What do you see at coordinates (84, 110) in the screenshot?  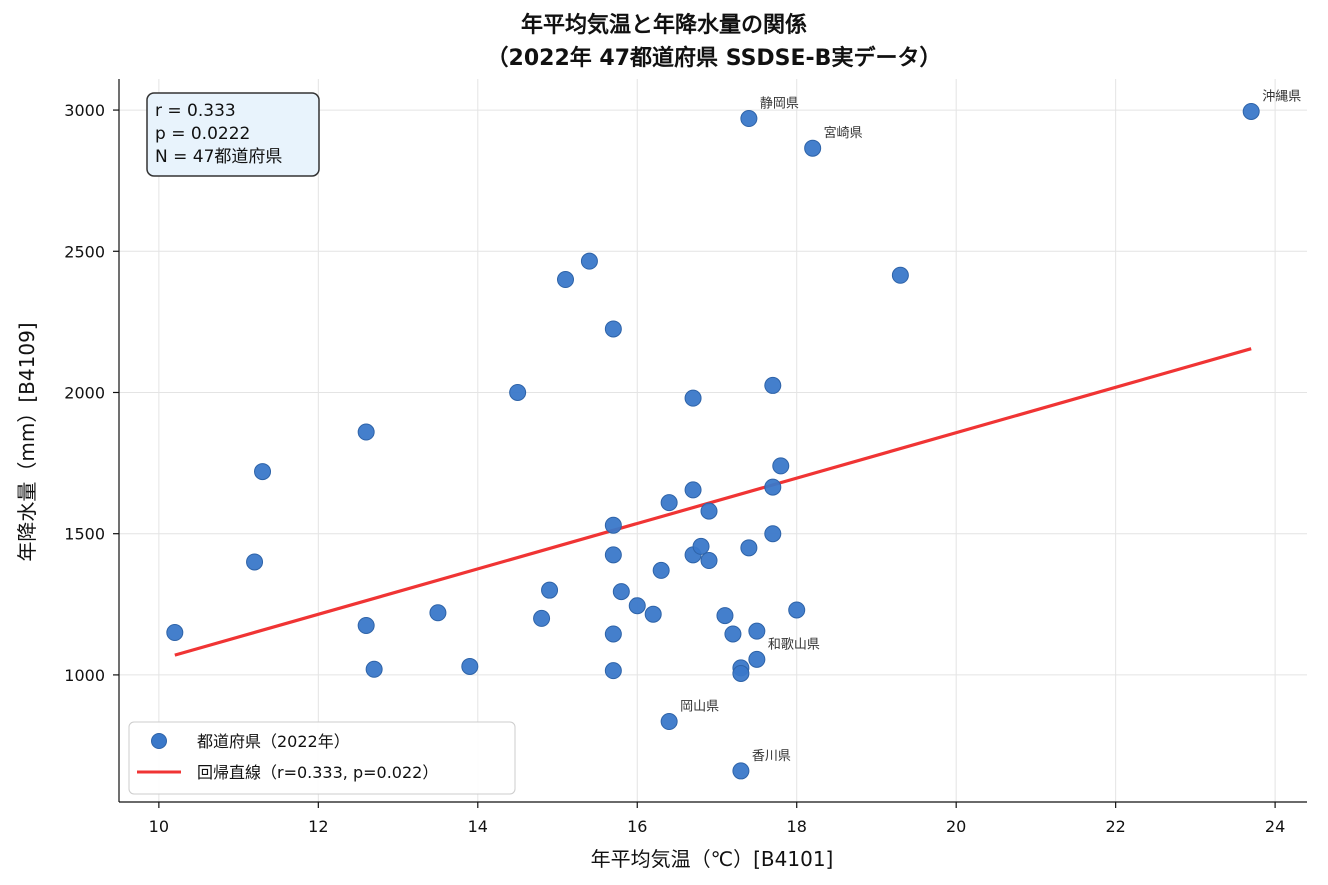 I see `y-tick-label: 3000` at bounding box center [84, 110].